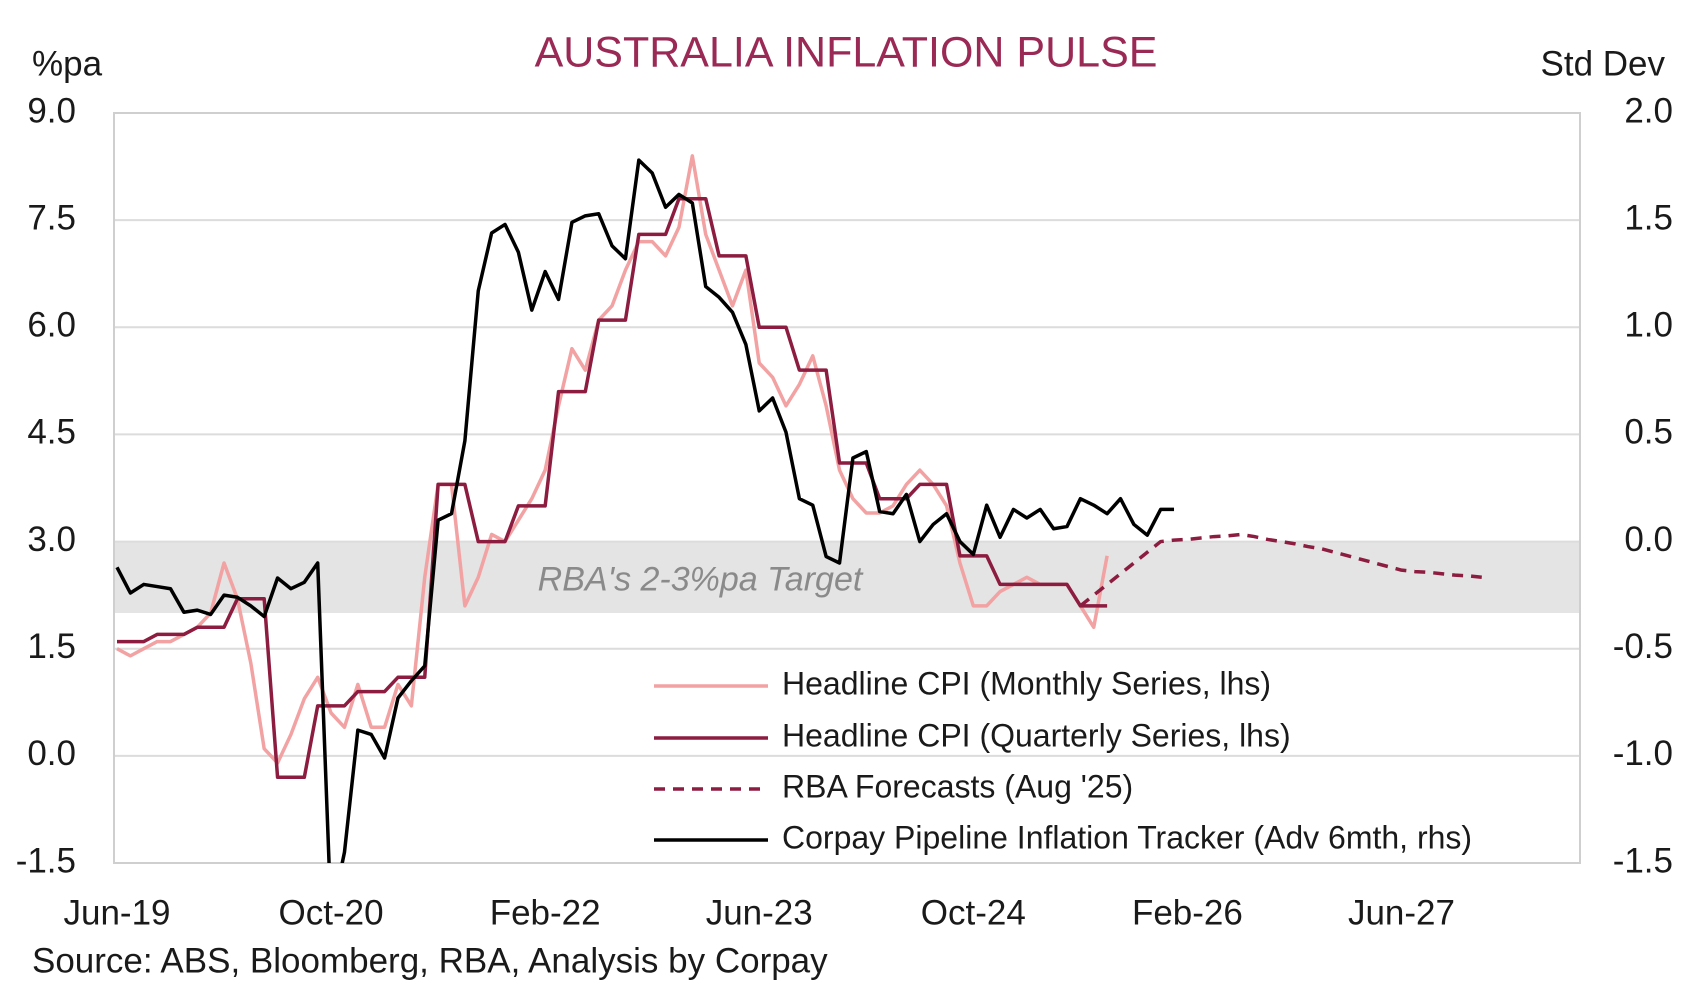 The image size is (1695, 1000). What do you see at coordinates (1643, 860) in the screenshot?
I see `y2-tick-label: -1.5` at bounding box center [1643, 860].